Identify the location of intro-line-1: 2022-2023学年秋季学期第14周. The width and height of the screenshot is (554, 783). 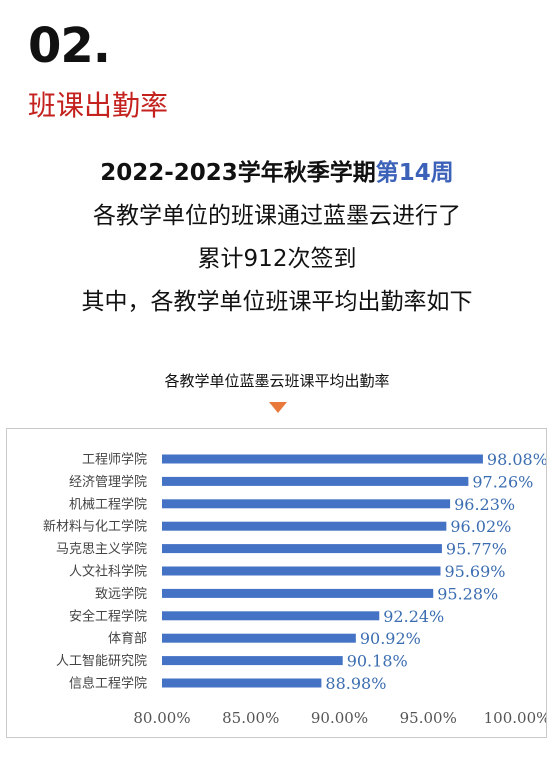
(277, 173).